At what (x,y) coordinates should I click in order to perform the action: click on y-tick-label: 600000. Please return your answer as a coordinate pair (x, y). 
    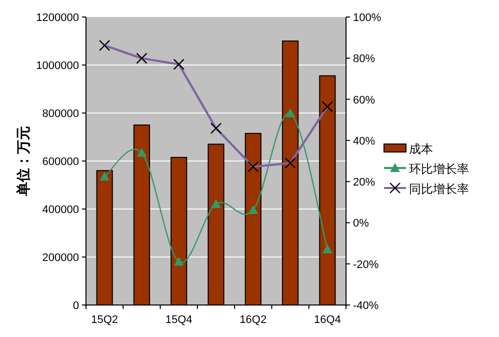
    Looking at the image, I should click on (60, 162).